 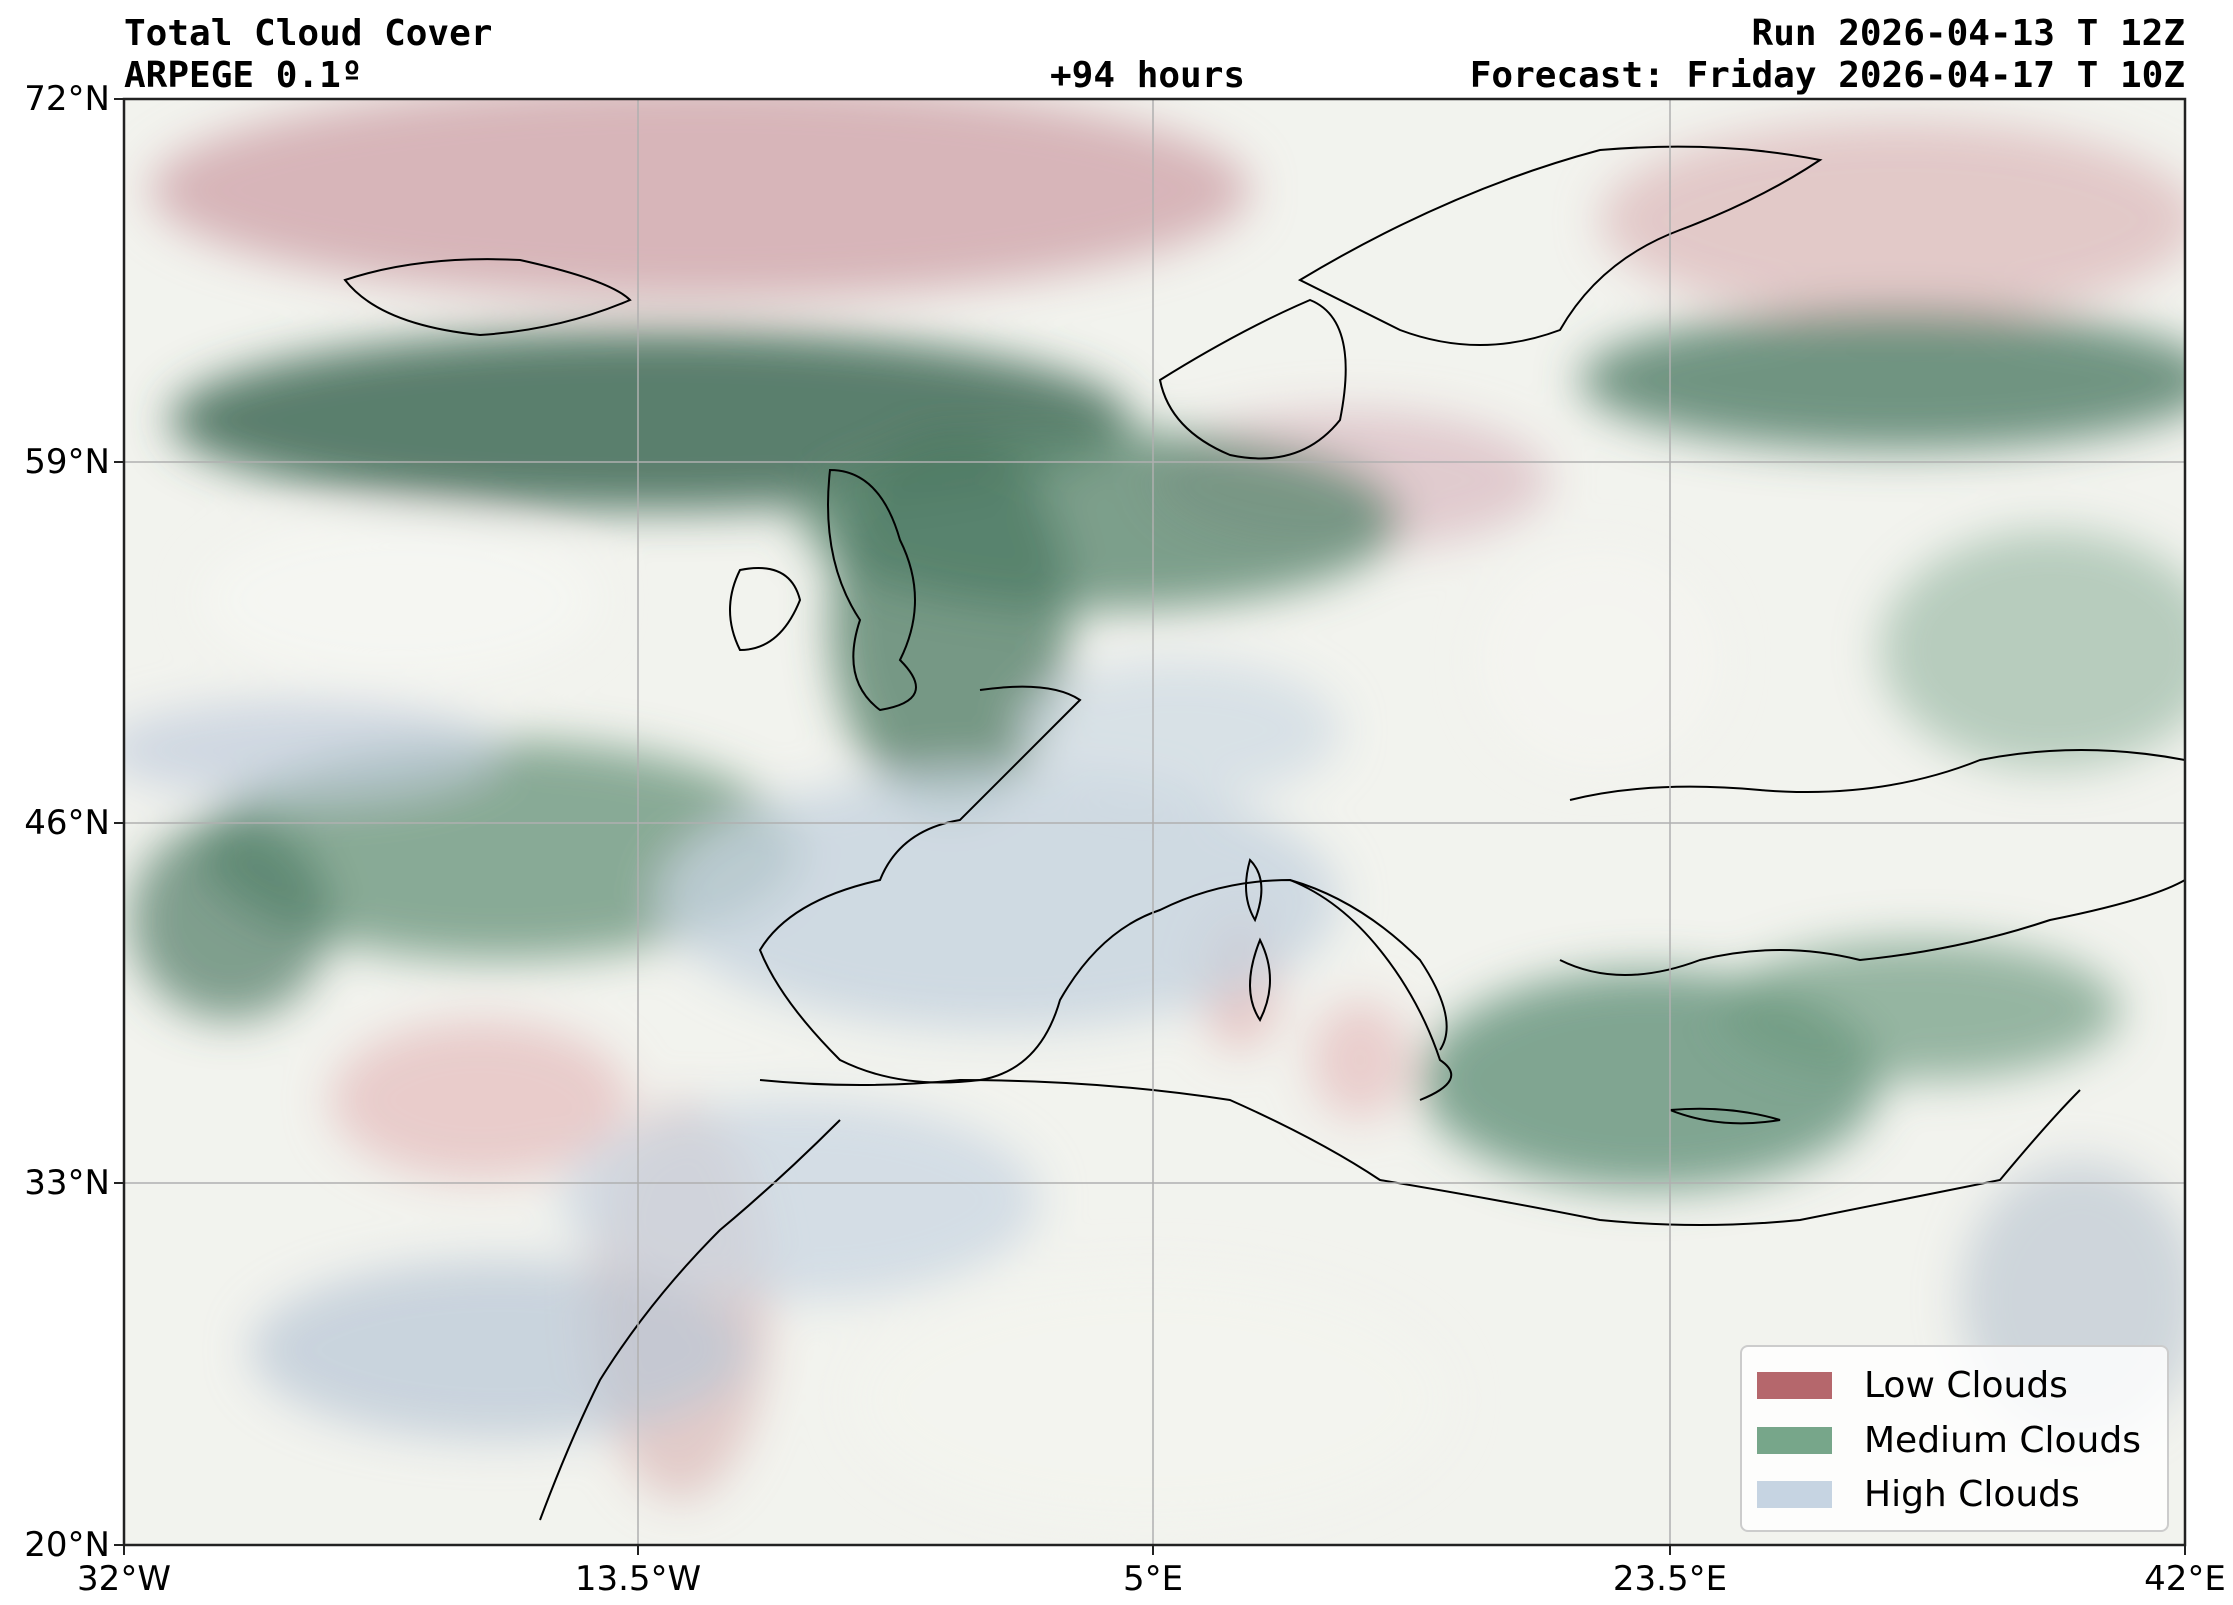 I want to click on legend-label: Low Clouds, so click(x=1966, y=1385).